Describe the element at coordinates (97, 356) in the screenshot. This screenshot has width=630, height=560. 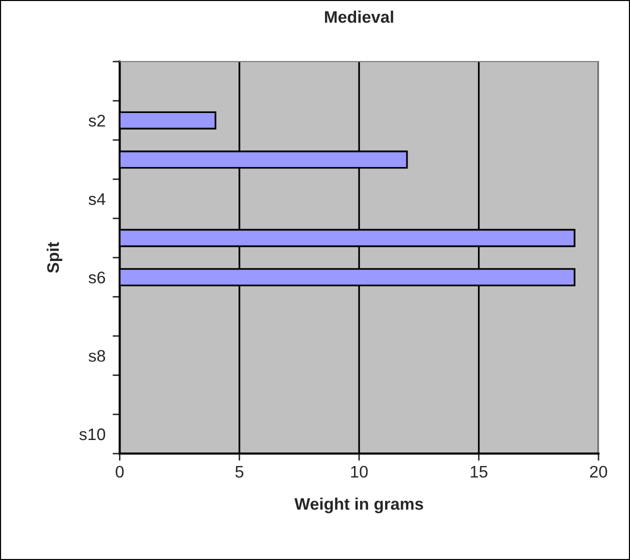
I see `y-tick-label: s8` at that location.